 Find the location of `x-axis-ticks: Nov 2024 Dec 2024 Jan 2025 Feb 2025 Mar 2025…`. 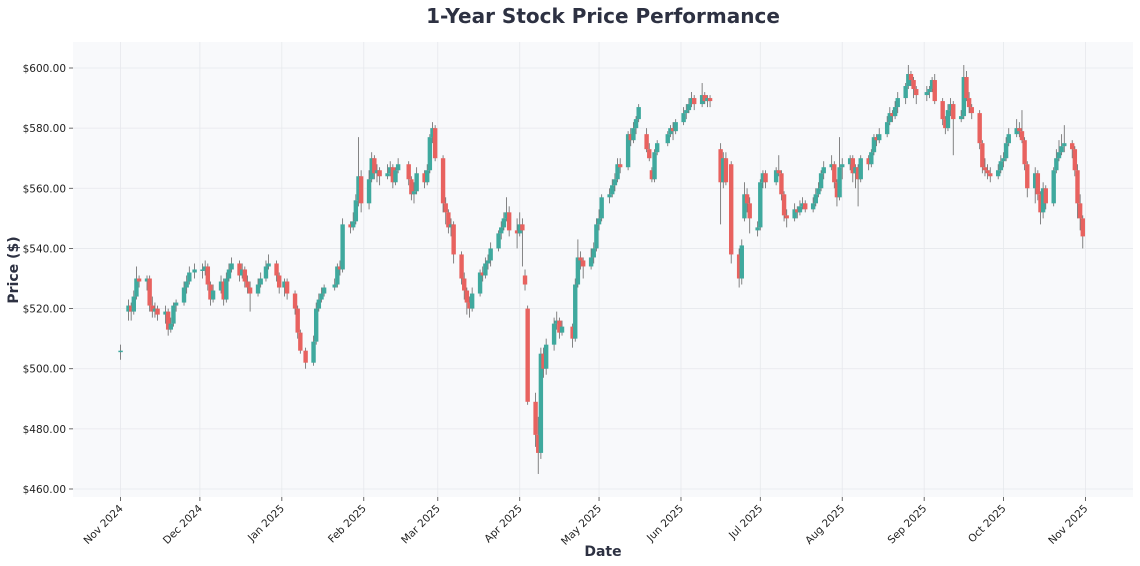

x-axis-ticks: Nov 2024 Dec 2024 Jan 2025 Feb 2025 Mar 2025… is located at coordinates (586, 522).